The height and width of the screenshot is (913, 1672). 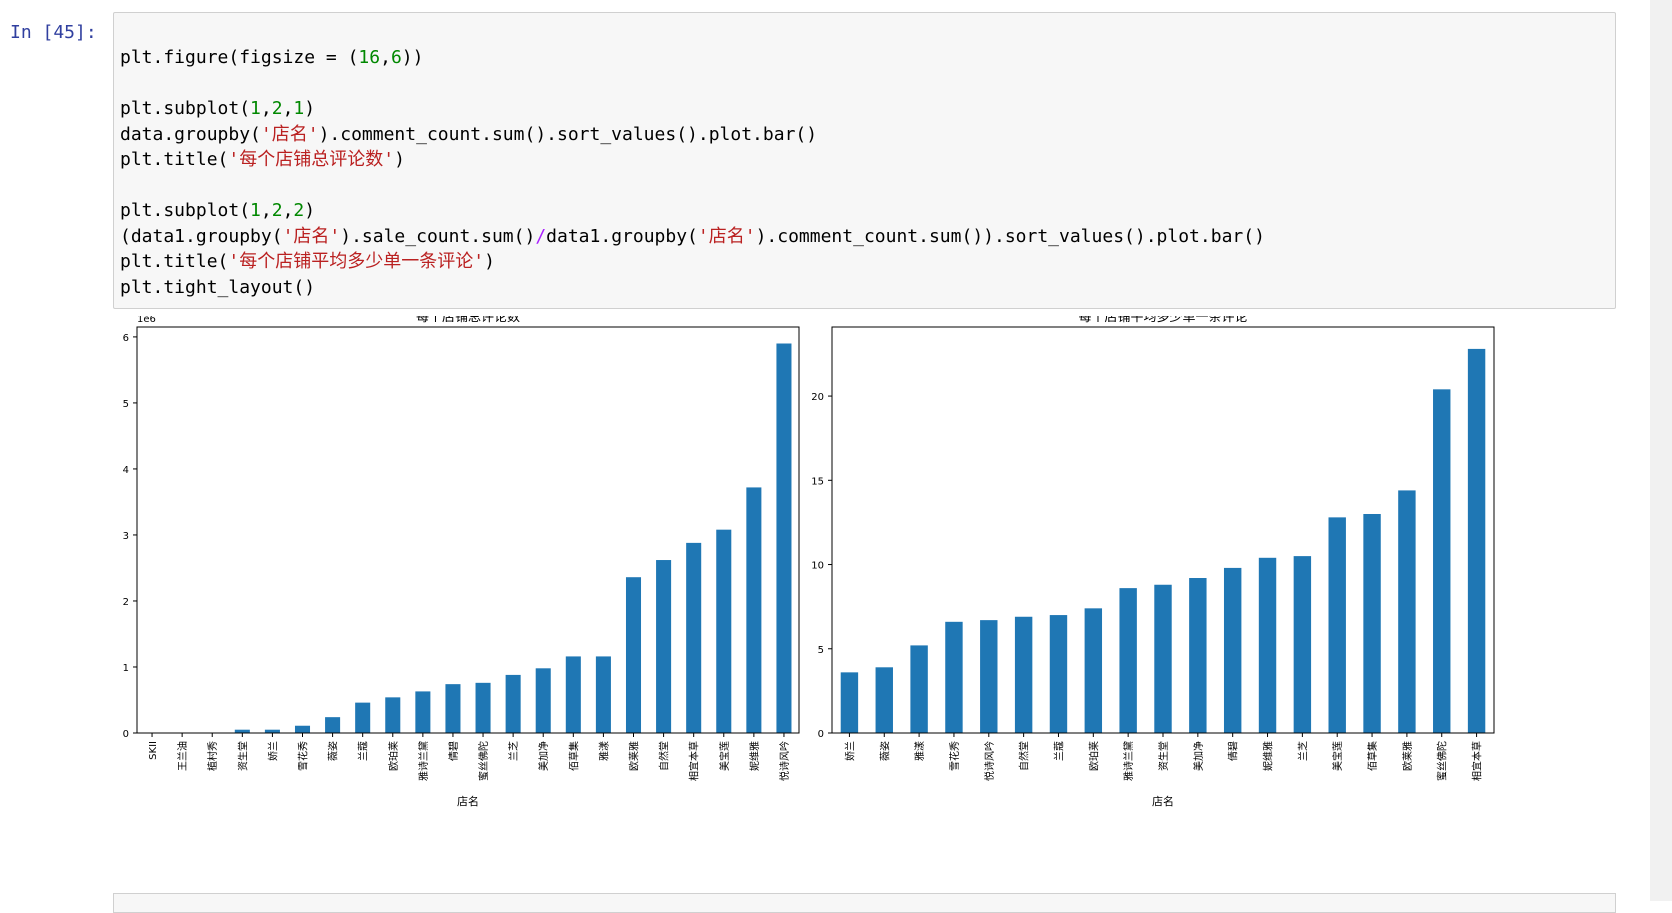 What do you see at coordinates (303, 756) in the screenshot?
I see `chart1-xtick-label: 雪花秀` at bounding box center [303, 756].